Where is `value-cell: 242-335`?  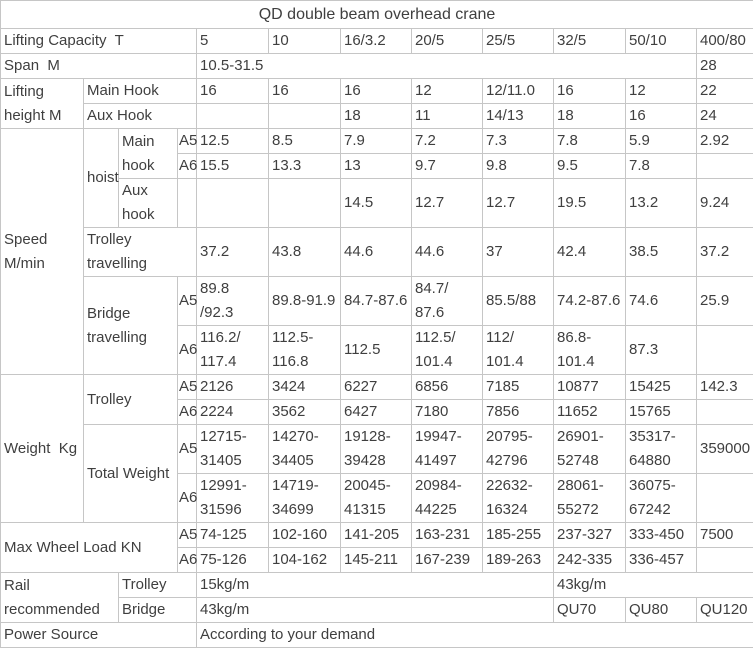
value-cell: 242-335 is located at coordinates (589, 560).